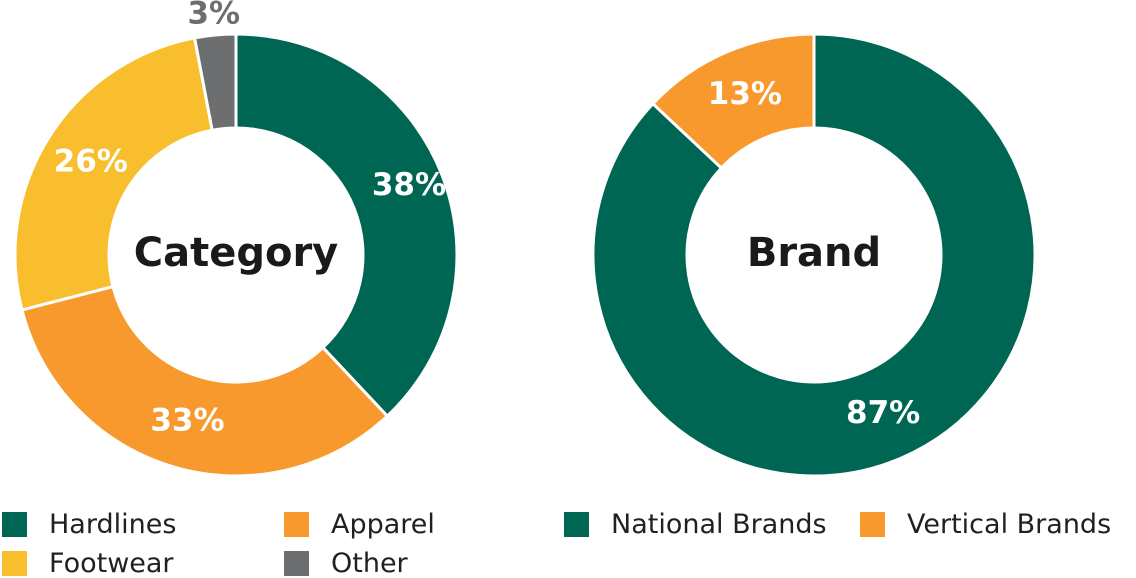 The height and width of the screenshot is (578, 1136). I want to click on legend-item-apparel: Apparel, so click(359, 524).